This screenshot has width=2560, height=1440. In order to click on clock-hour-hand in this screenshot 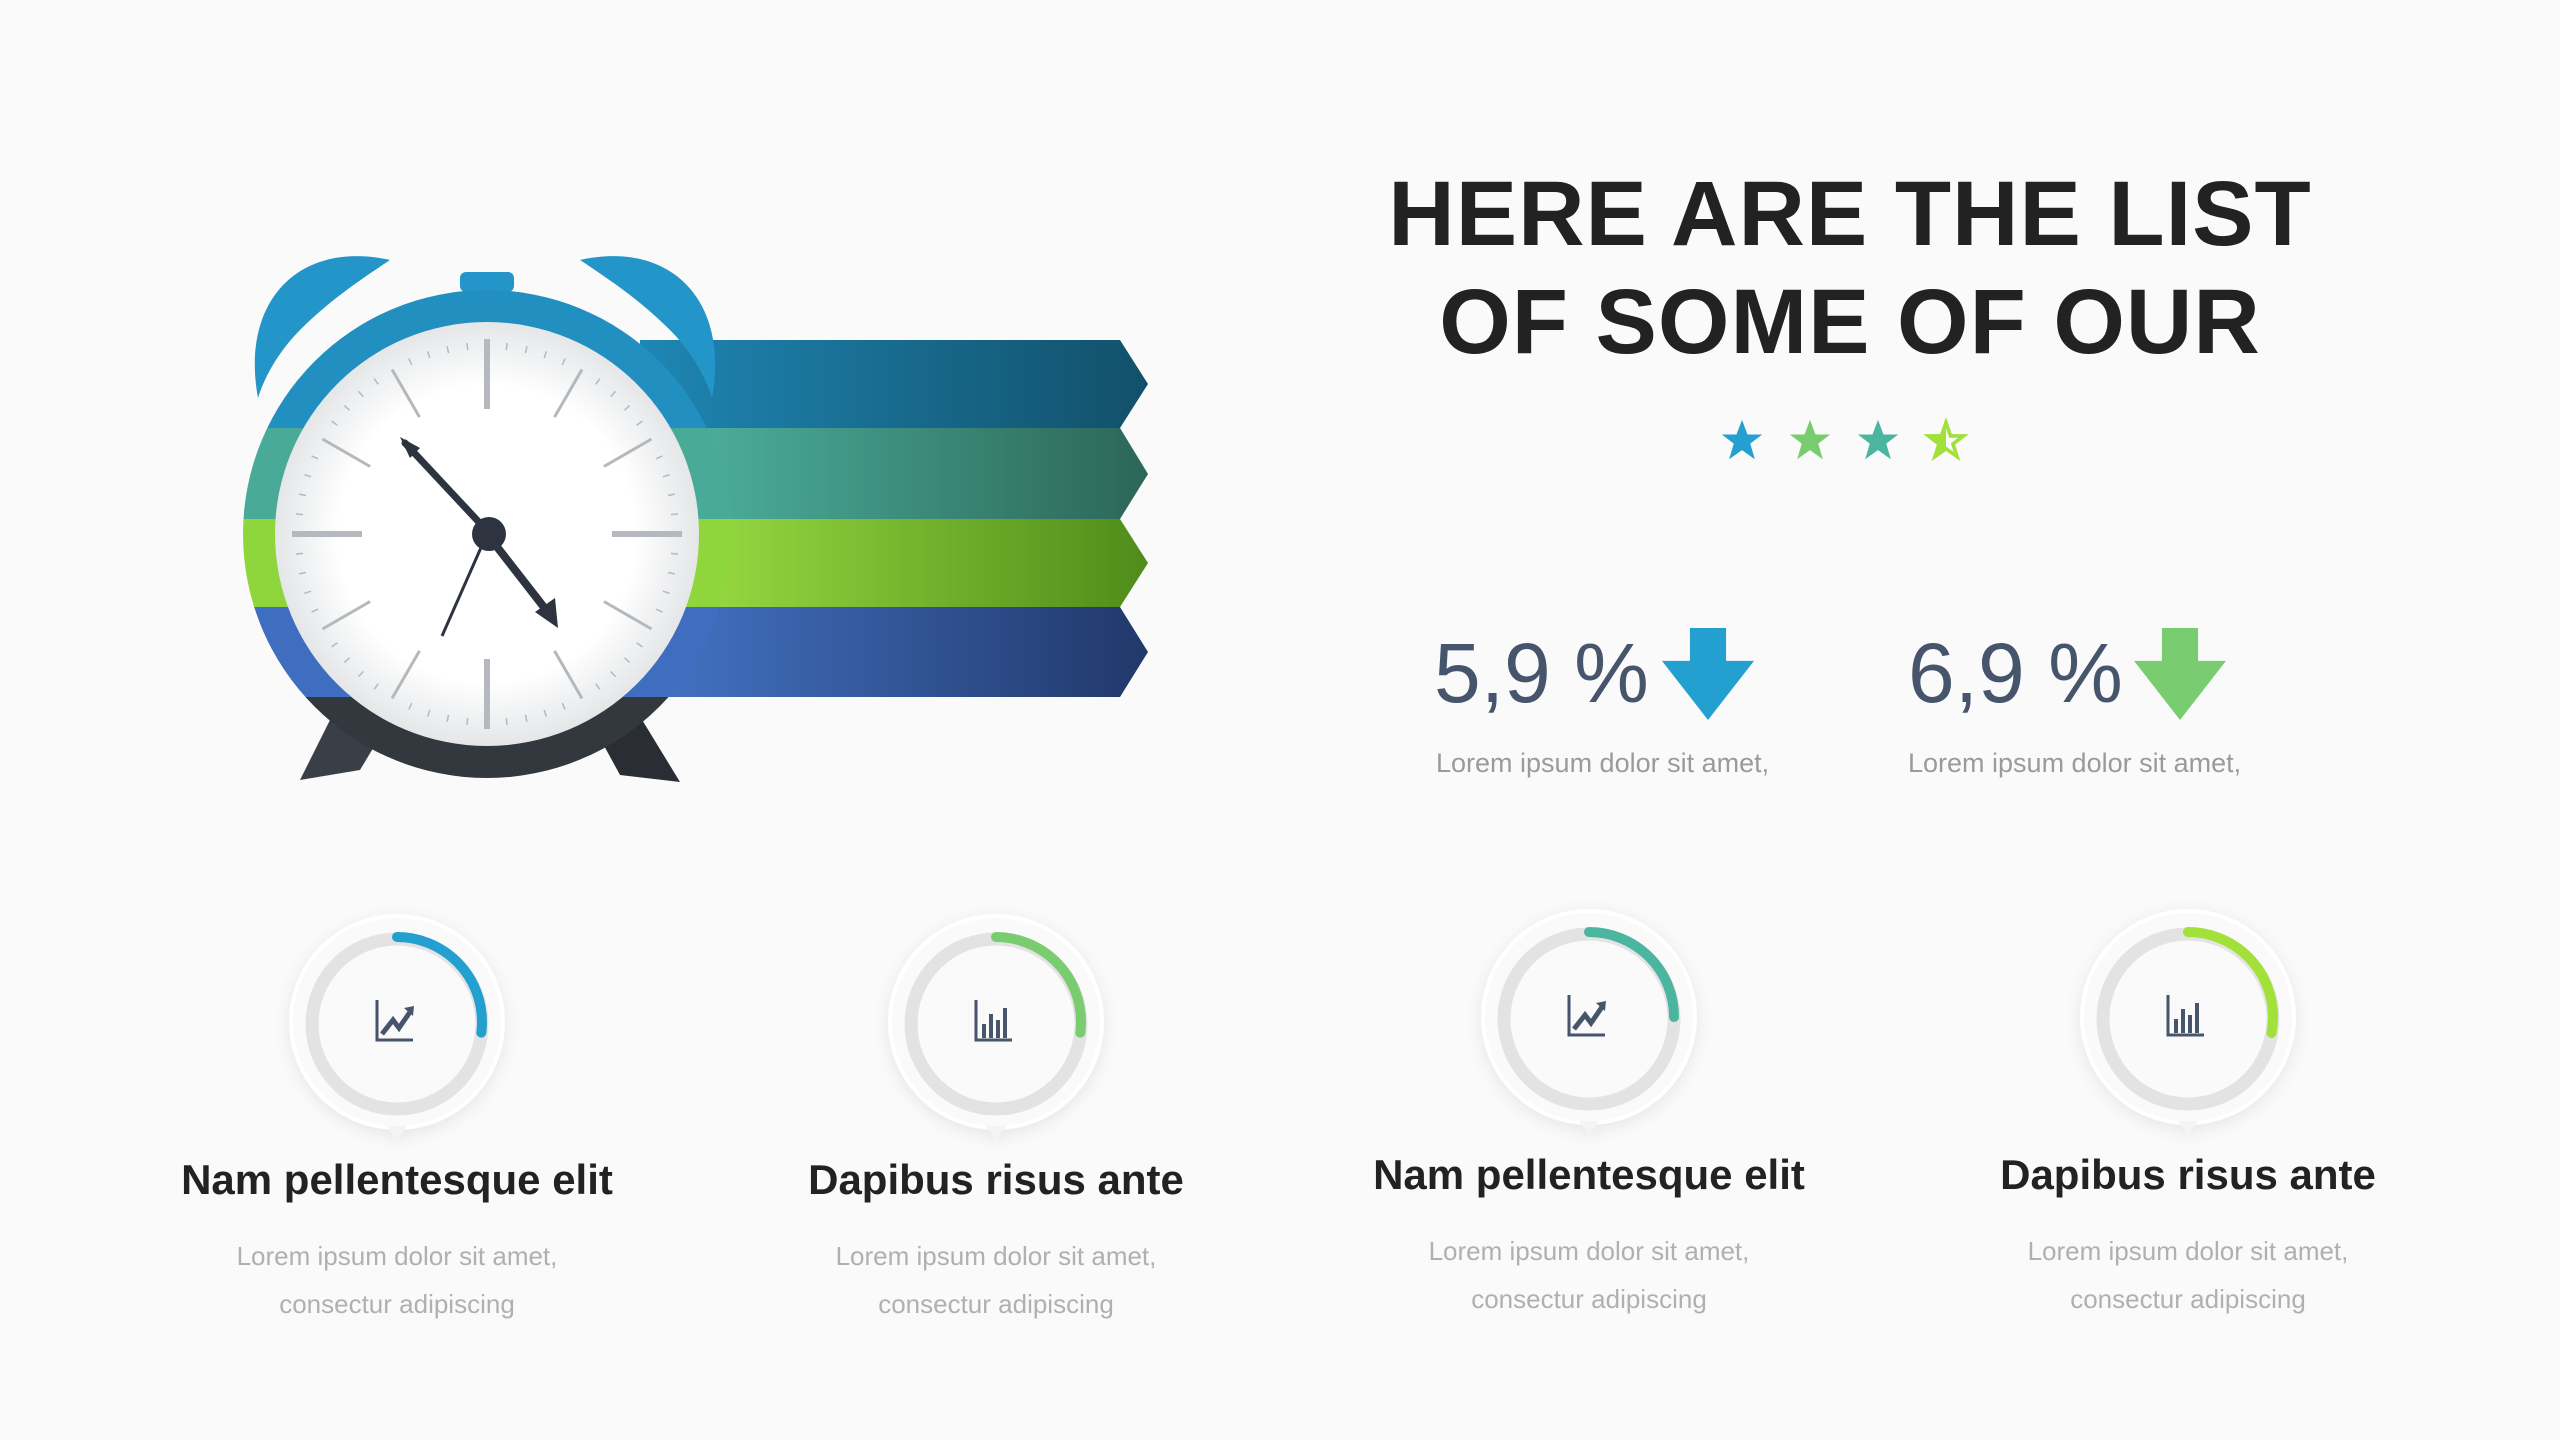, I will do `click(447, 488)`.